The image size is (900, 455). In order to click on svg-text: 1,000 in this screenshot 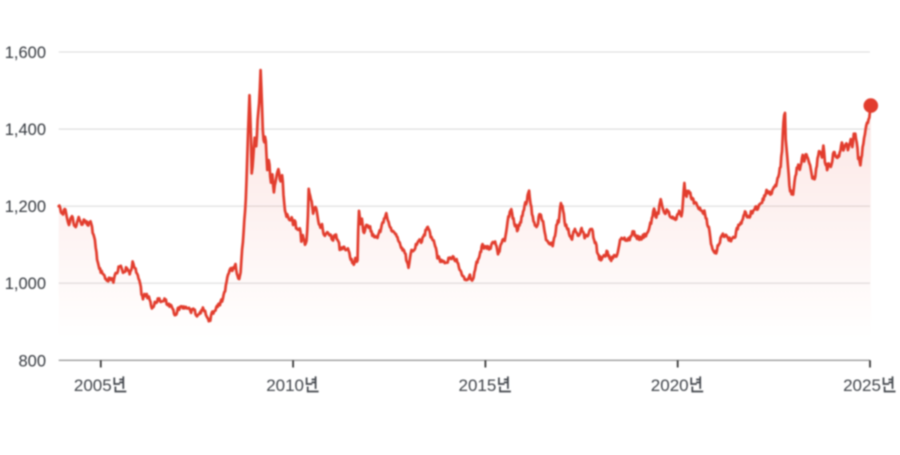, I will do `click(25, 284)`.